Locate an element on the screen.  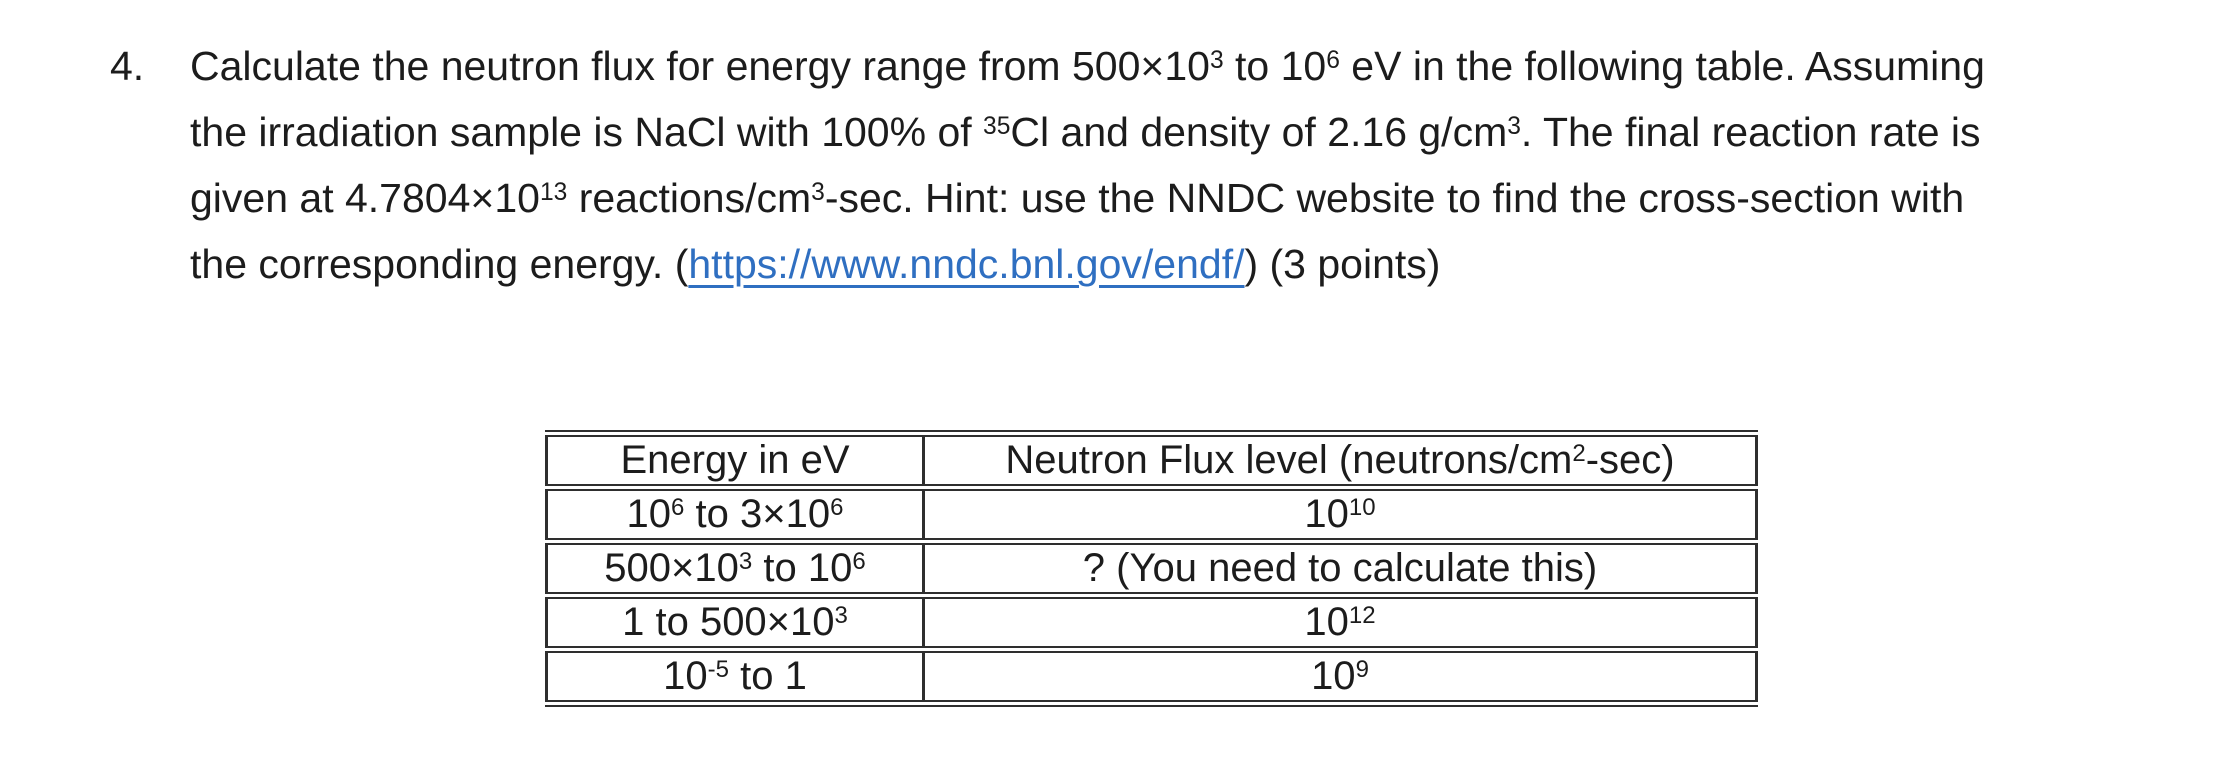
table-row: 106 to 3×106 1010 is located at coordinates (1151, 514).